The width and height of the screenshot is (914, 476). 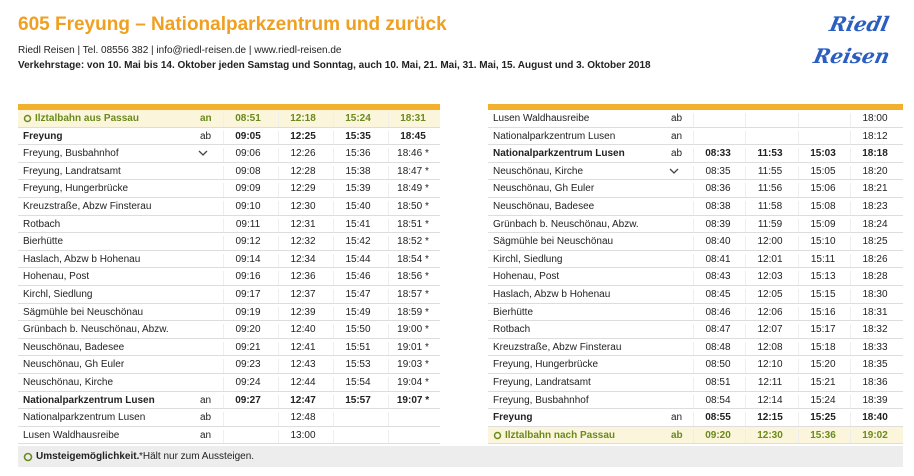 What do you see at coordinates (823, 294) in the screenshot?
I see `departure-time: 15:15` at bounding box center [823, 294].